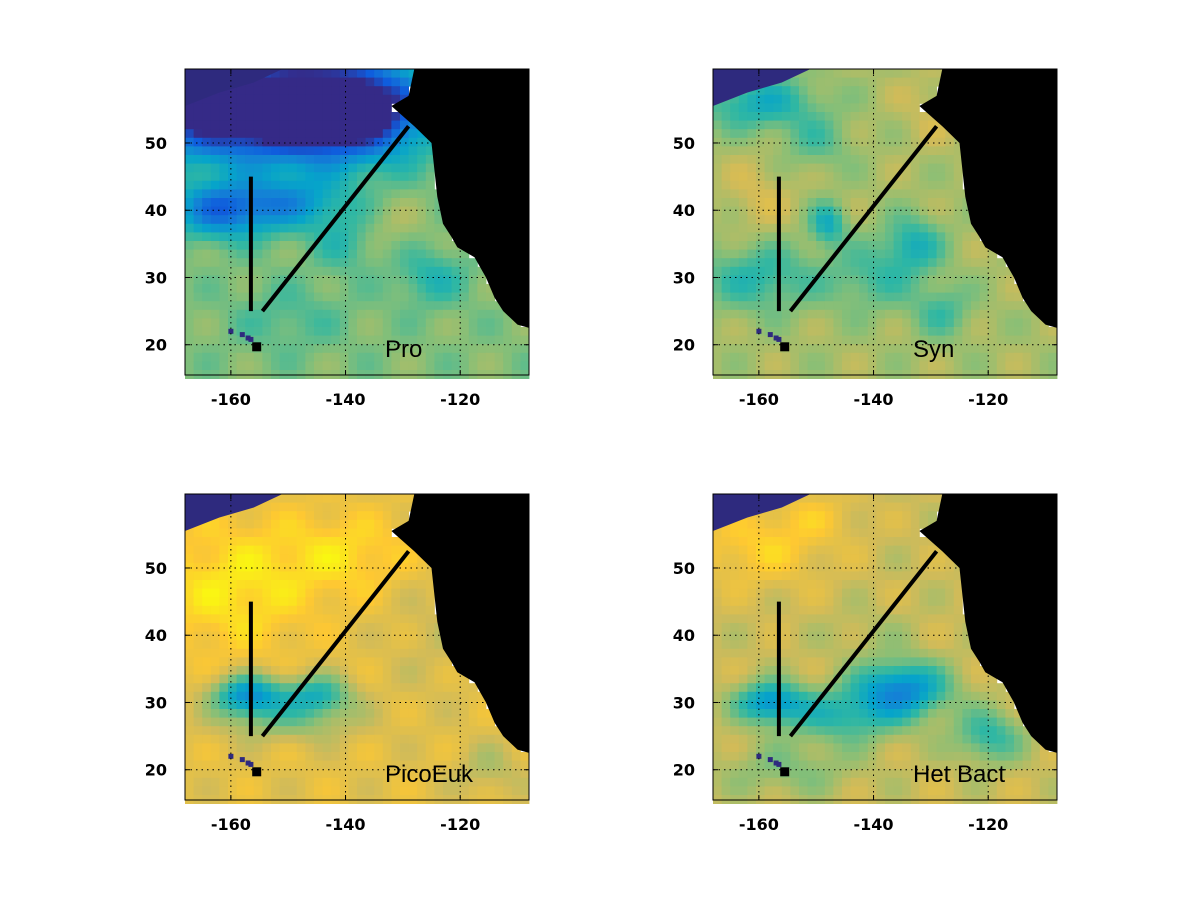 This screenshot has height=900, width=1200. I want to click on x-tick-label: -160, so click(231, 824).